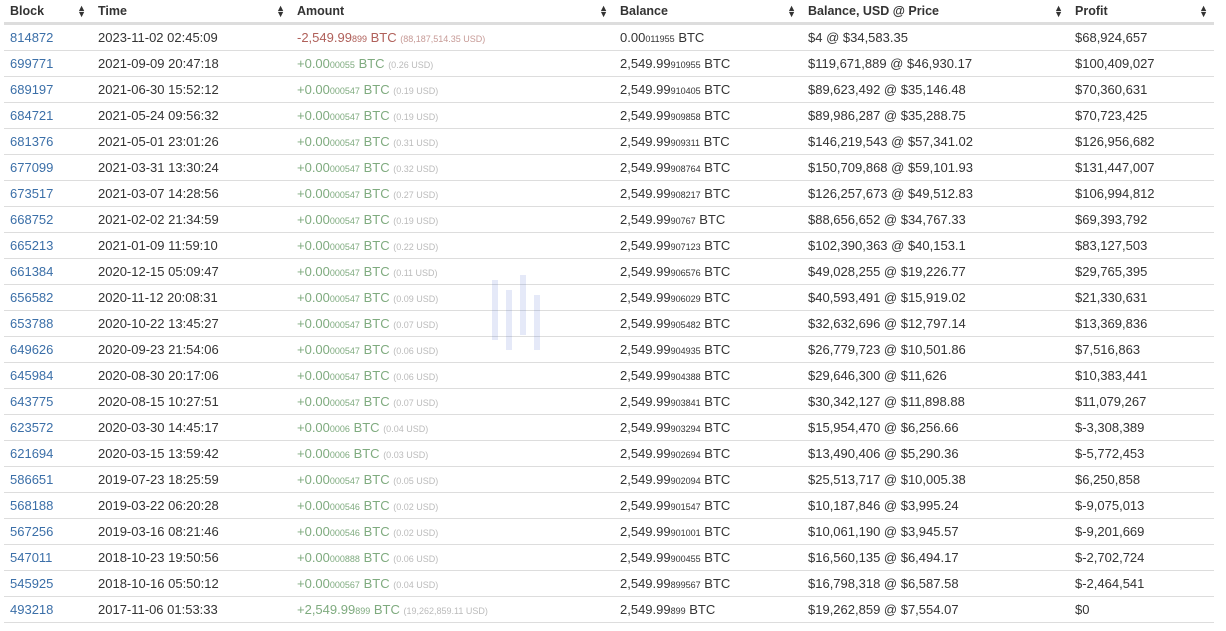  What do you see at coordinates (31, 557) in the screenshot?
I see `block-link: 547011` at bounding box center [31, 557].